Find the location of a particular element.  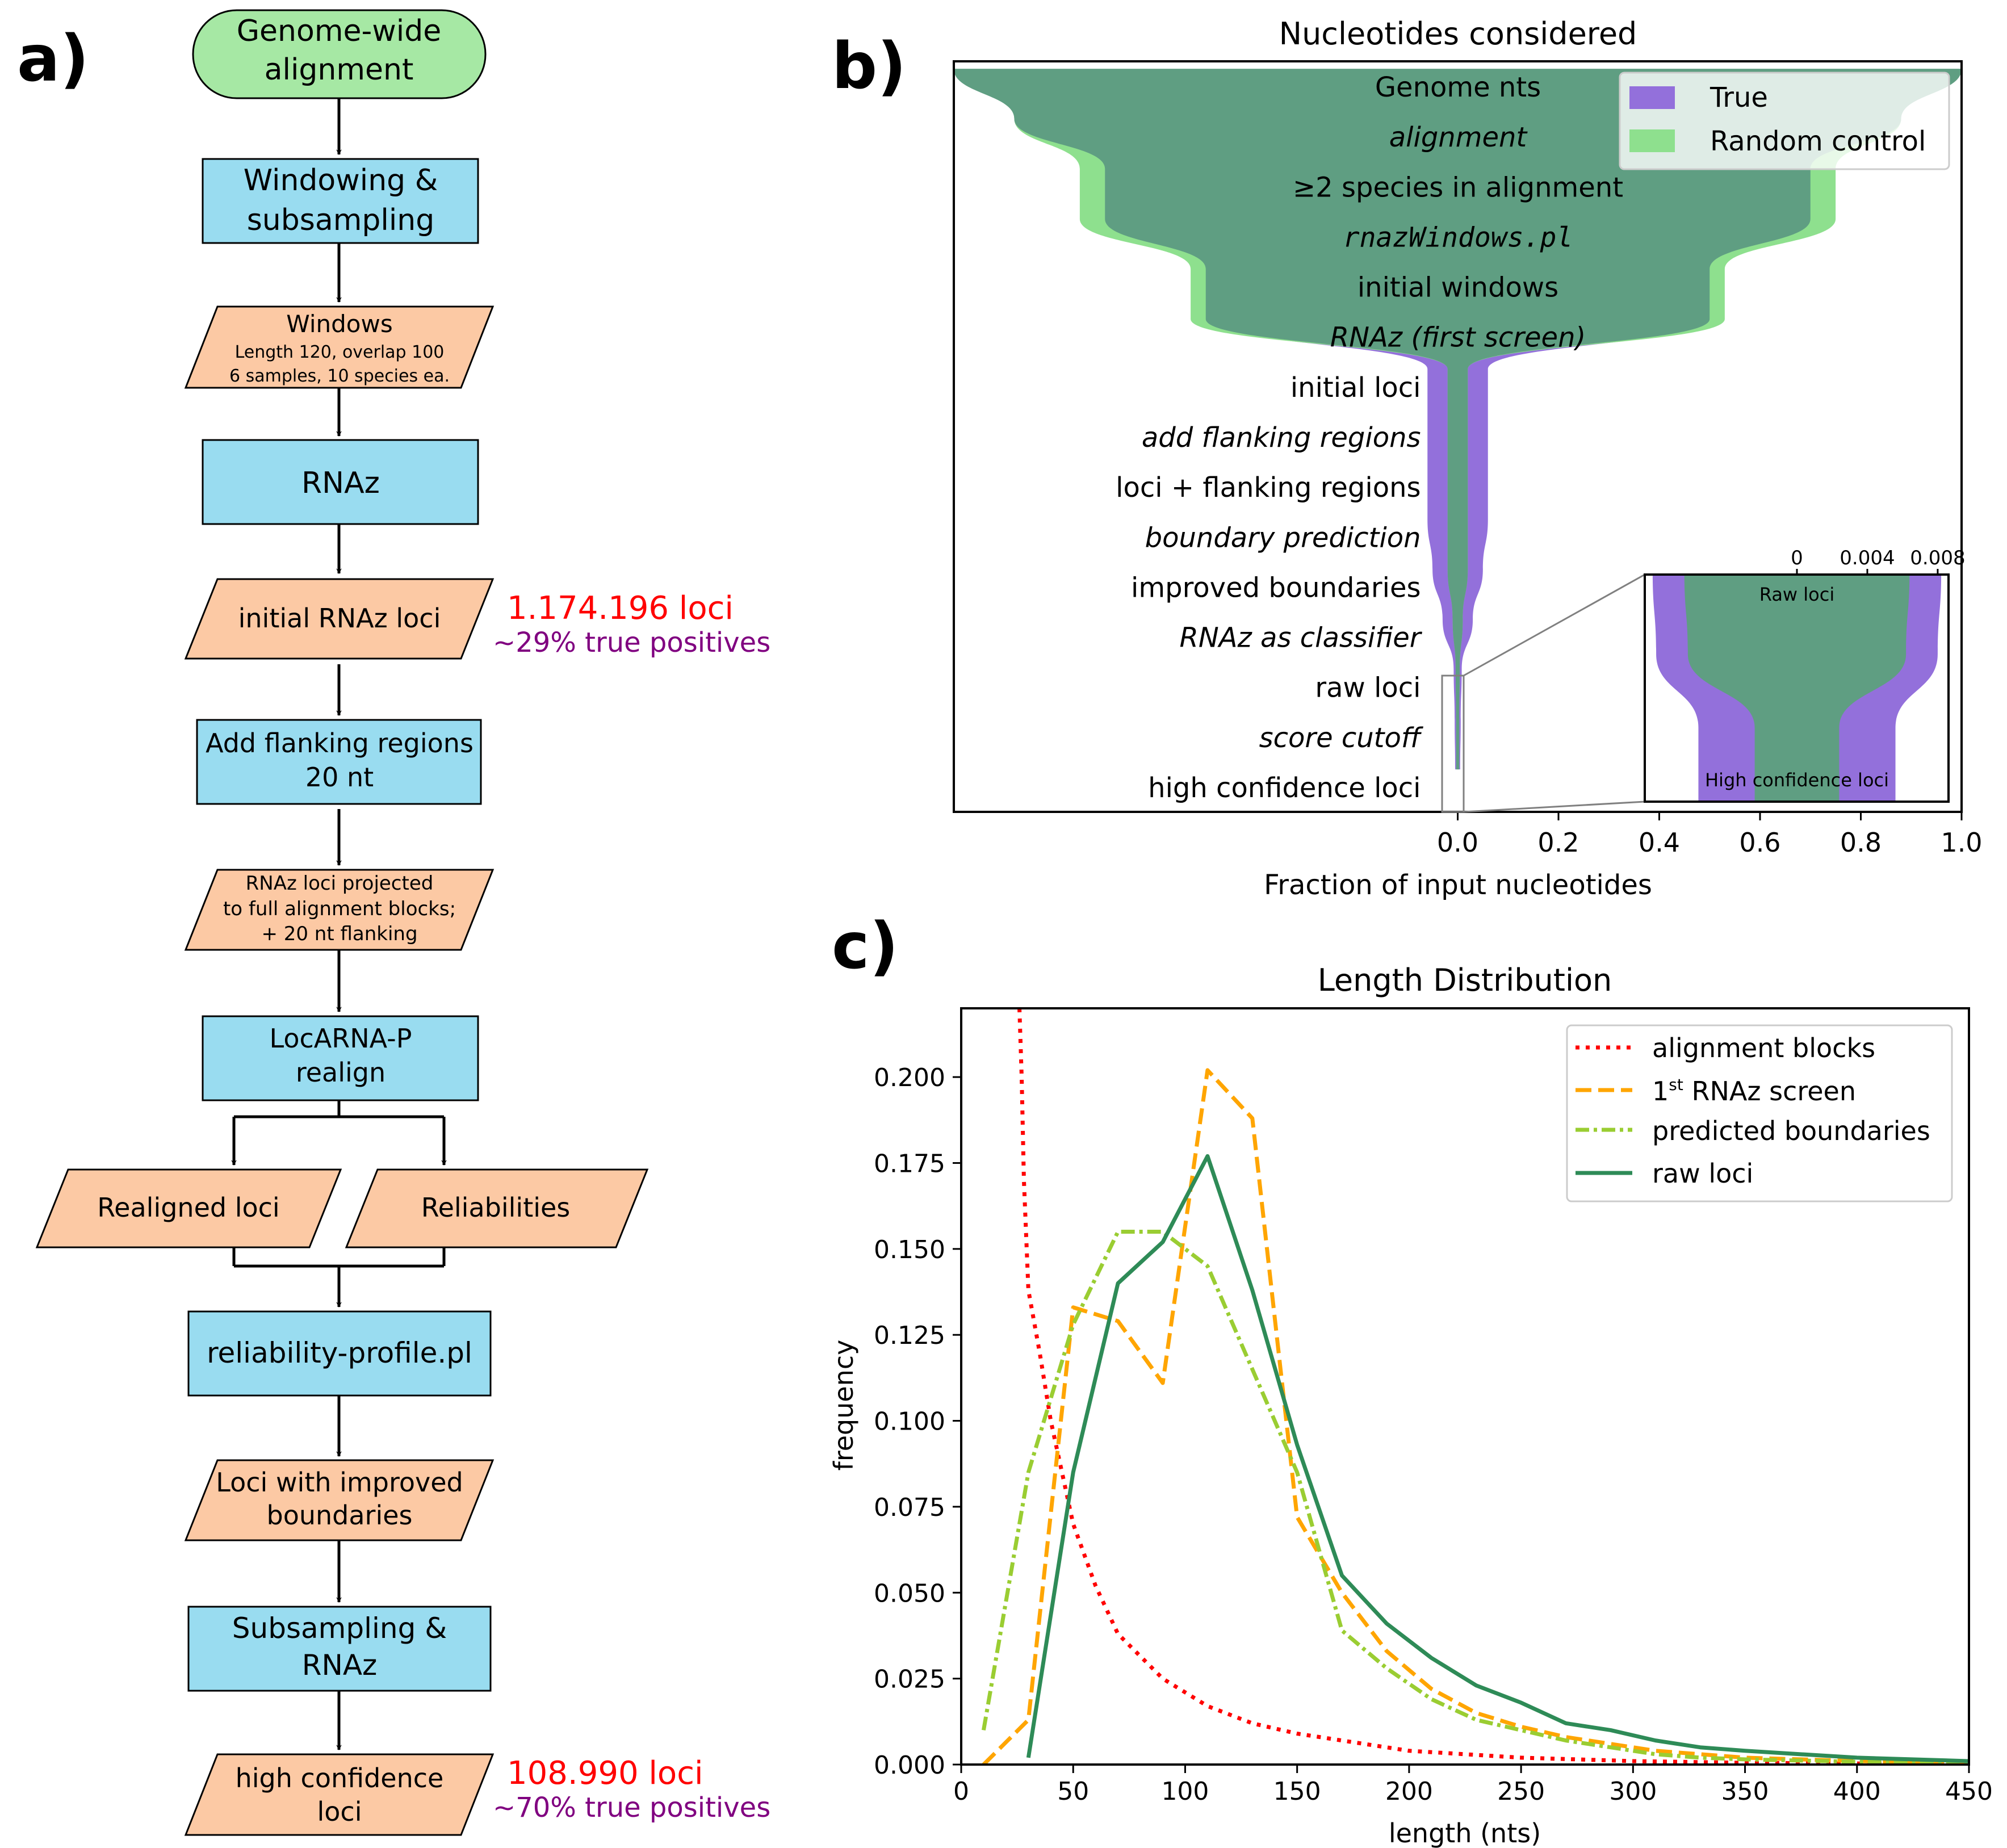

improved-line-1: Loci with improved is located at coordinates (339, 1482).